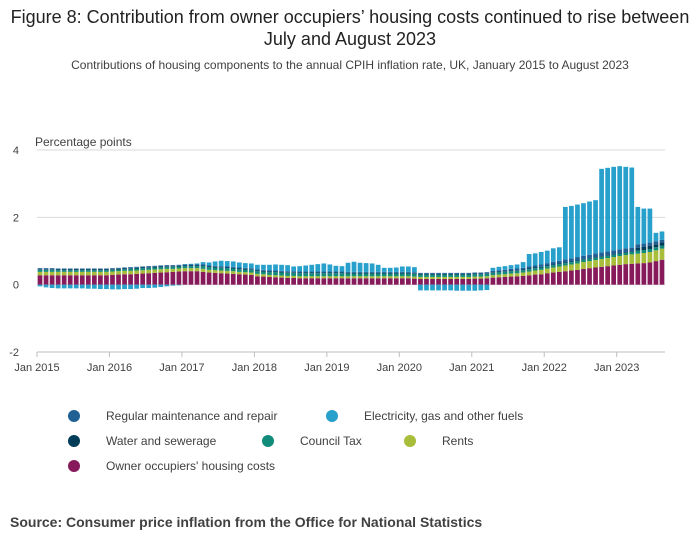  What do you see at coordinates (16, 151) in the screenshot?
I see `y-tick-label: 4` at bounding box center [16, 151].